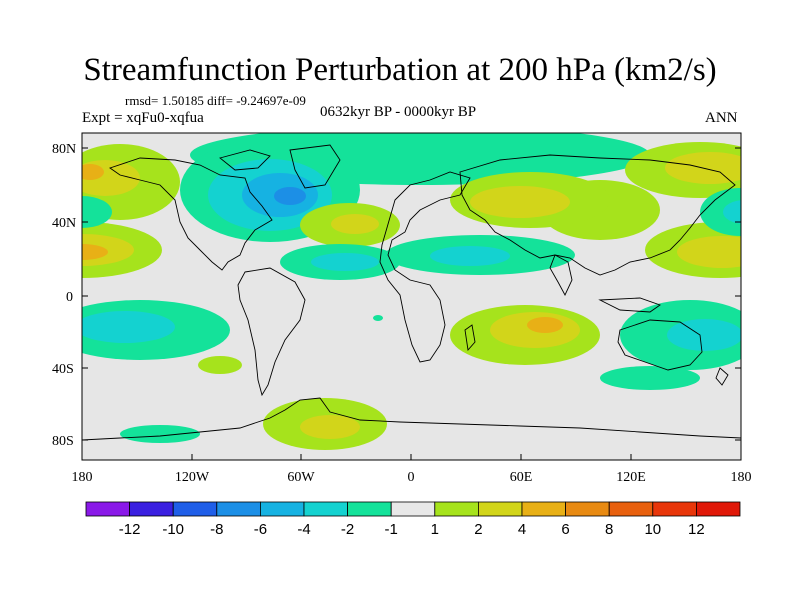  Describe the element at coordinates (315, 166) in the screenshot. I see `greenland-coast` at that location.